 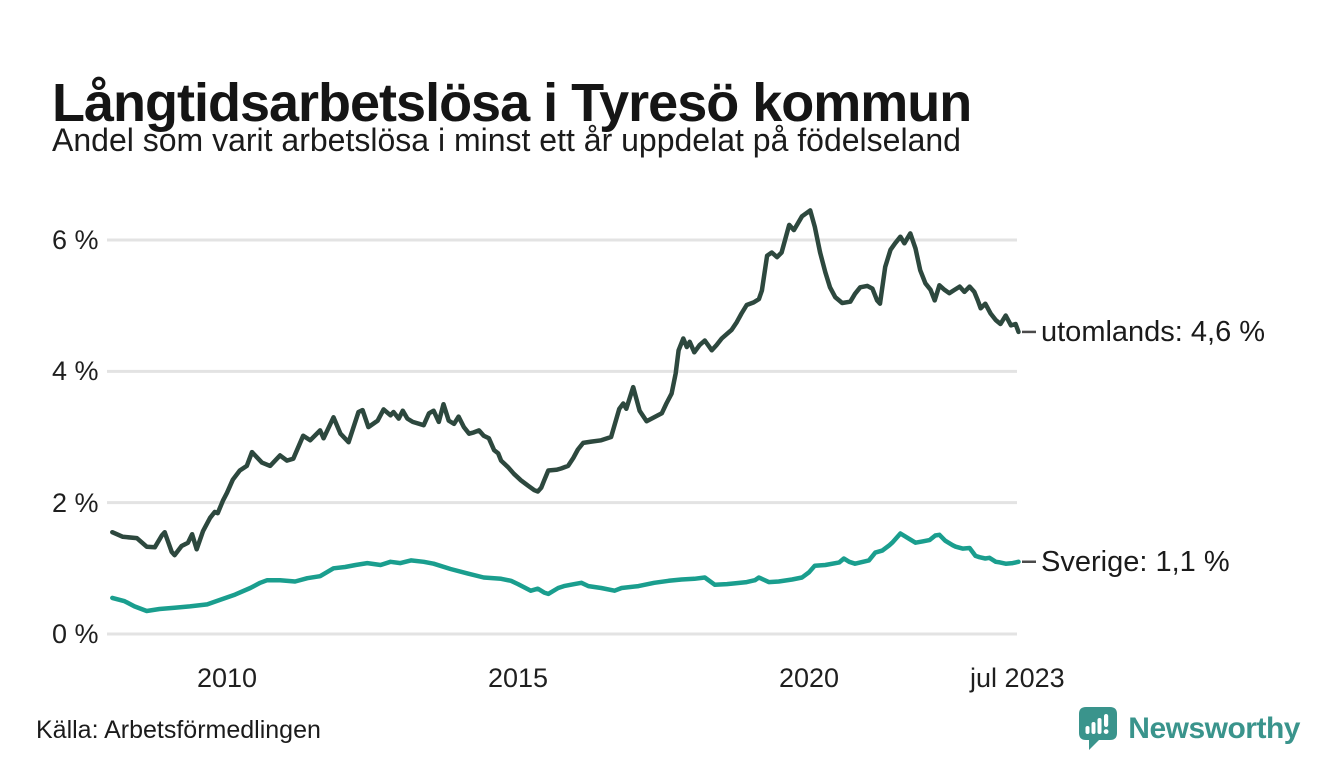 What do you see at coordinates (809, 678) in the screenshot?
I see `x-tick-label-2020: 2020` at bounding box center [809, 678].